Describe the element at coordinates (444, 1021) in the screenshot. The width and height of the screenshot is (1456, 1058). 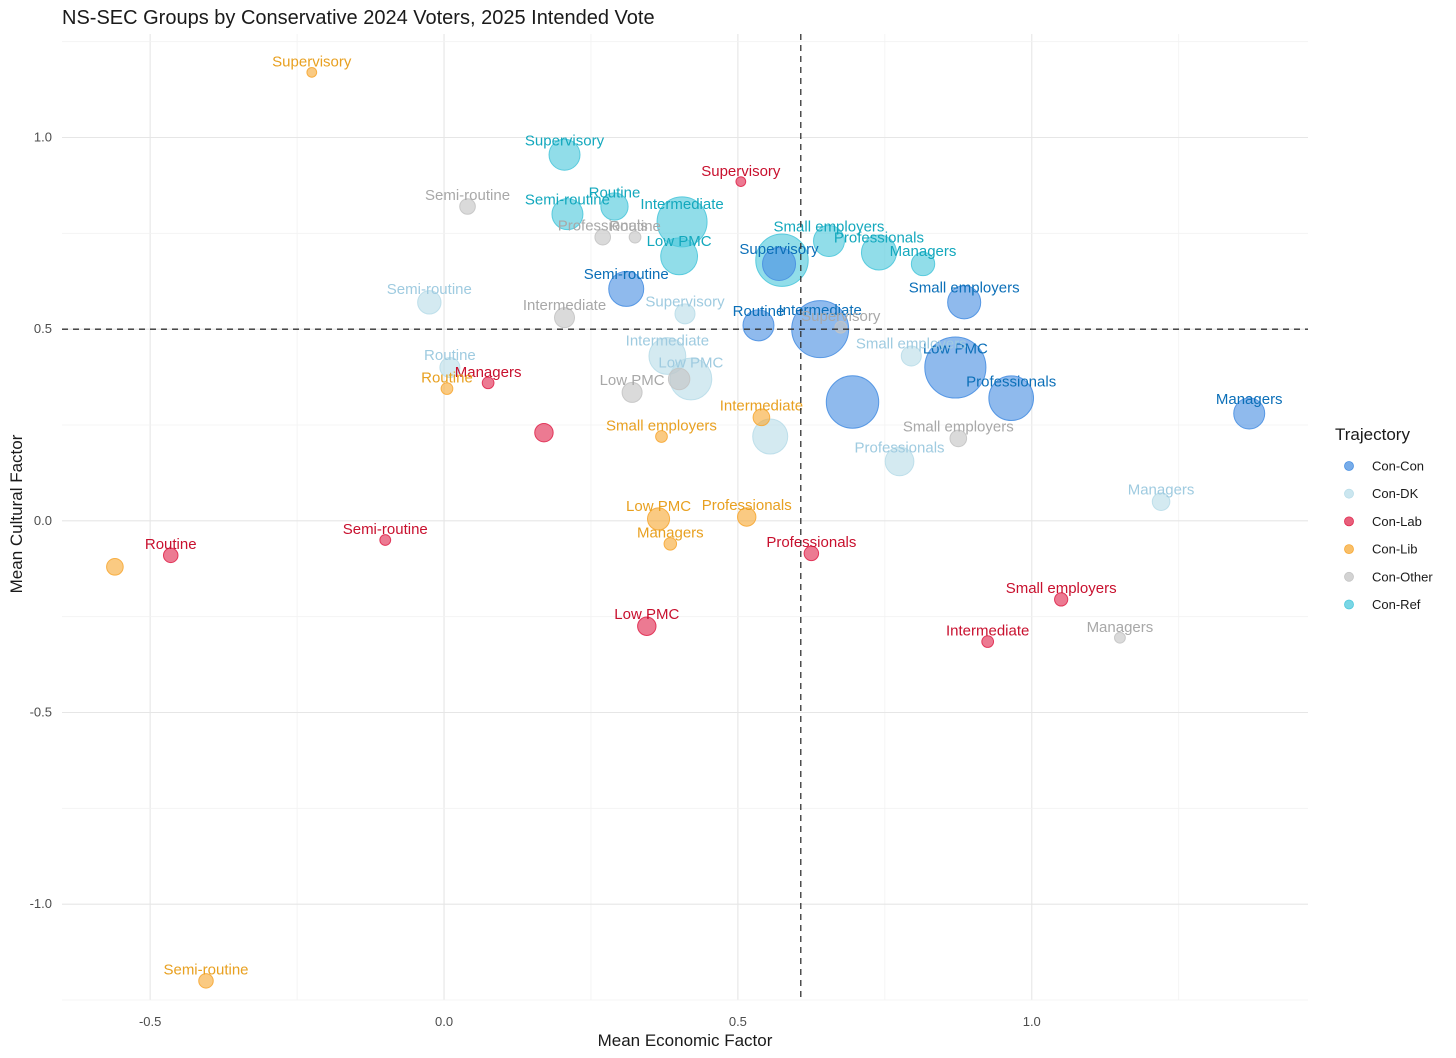
I see `x-tick-label: 0.0` at that location.